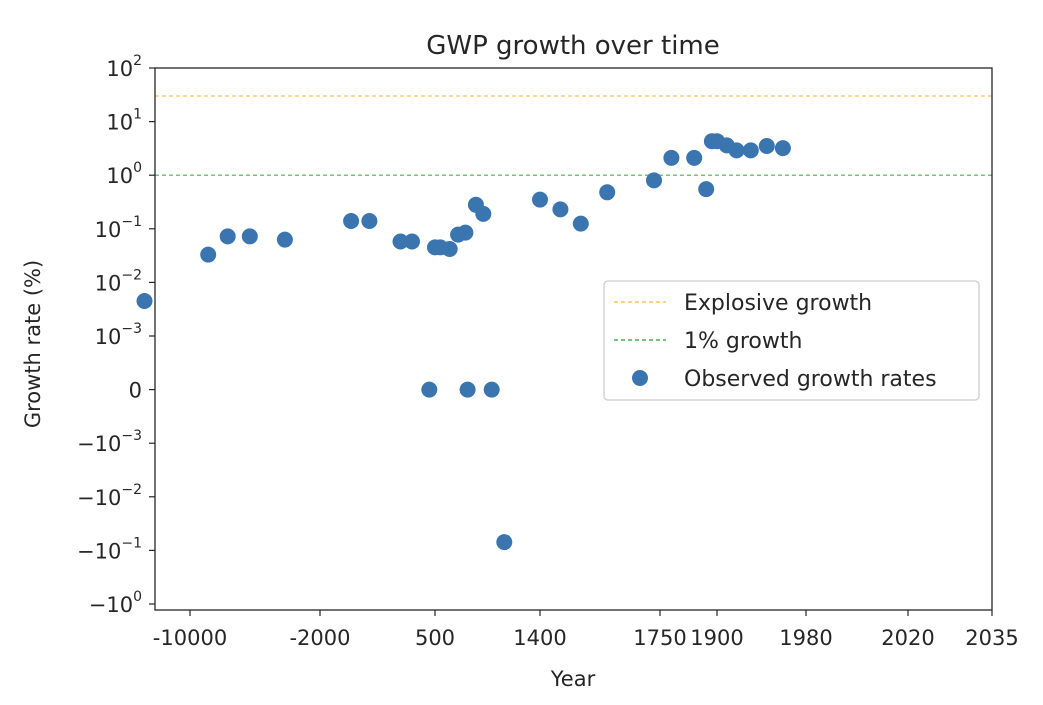  What do you see at coordinates (991, 638) in the screenshot?
I see `x-tick-label: 2035` at bounding box center [991, 638].